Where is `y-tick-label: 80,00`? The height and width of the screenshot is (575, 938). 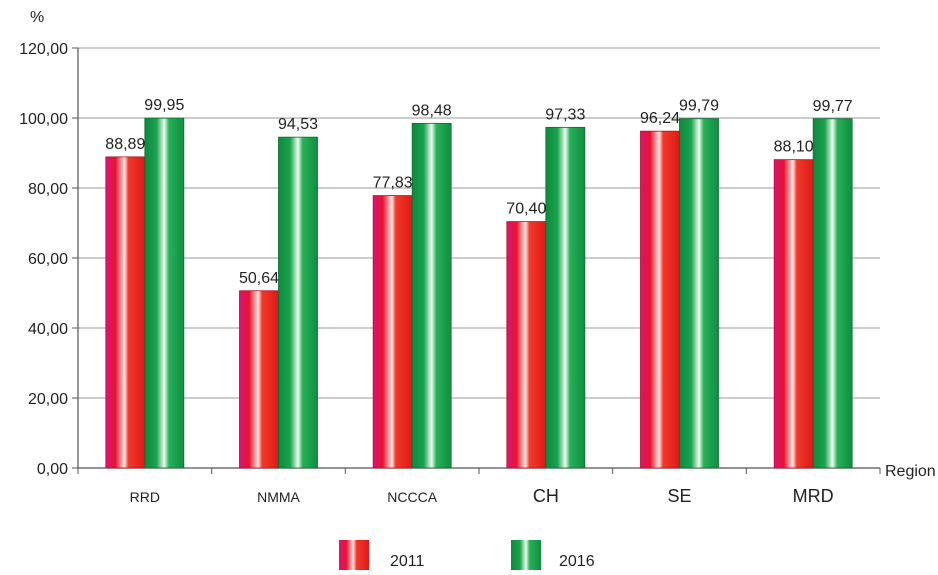
y-tick-label: 80,00 is located at coordinates (48, 189).